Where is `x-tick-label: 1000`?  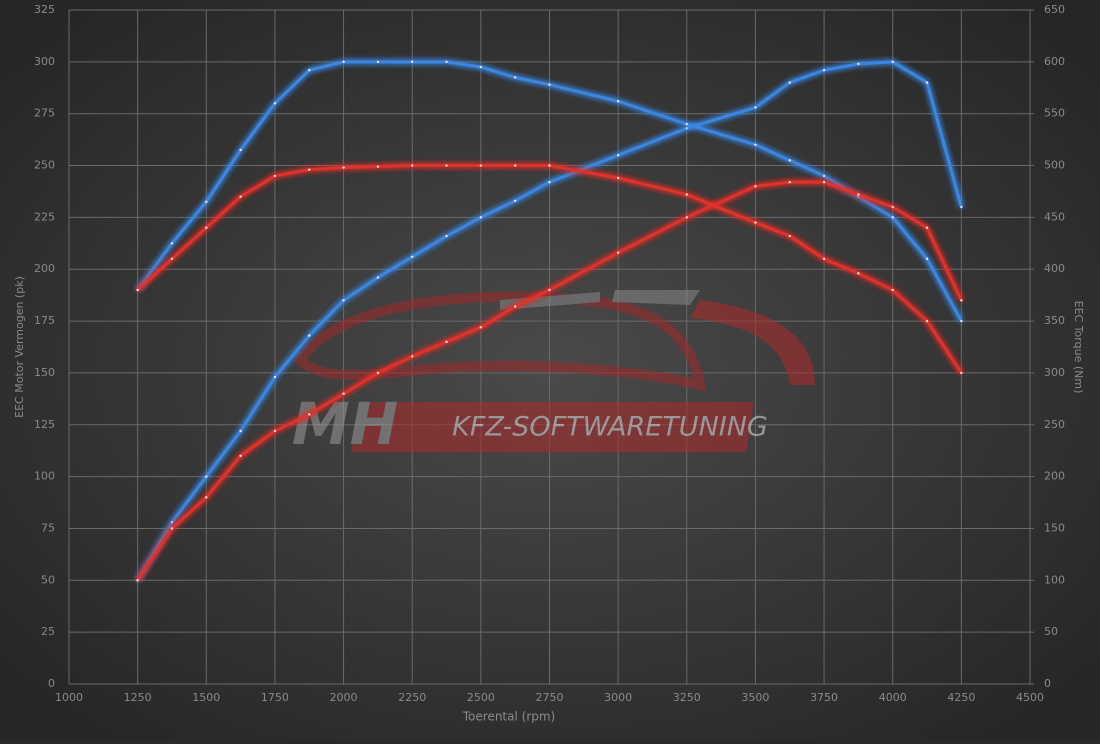 x-tick-label: 1000 is located at coordinates (69, 697).